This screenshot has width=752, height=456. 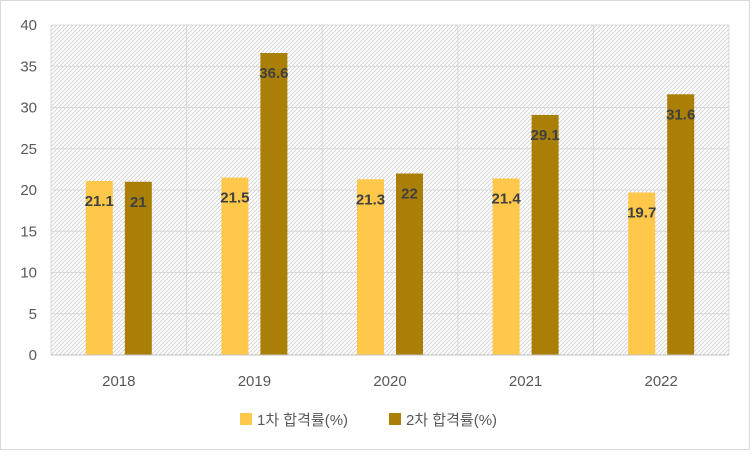 I want to click on bar-series-2-2019, so click(x=274, y=204).